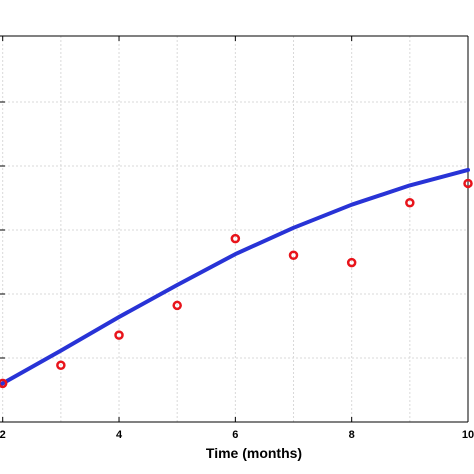  What do you see at coordinates (119, 435) in the screenshot?
I see `x-tick-label: 4` at bounding box center [119, 435].